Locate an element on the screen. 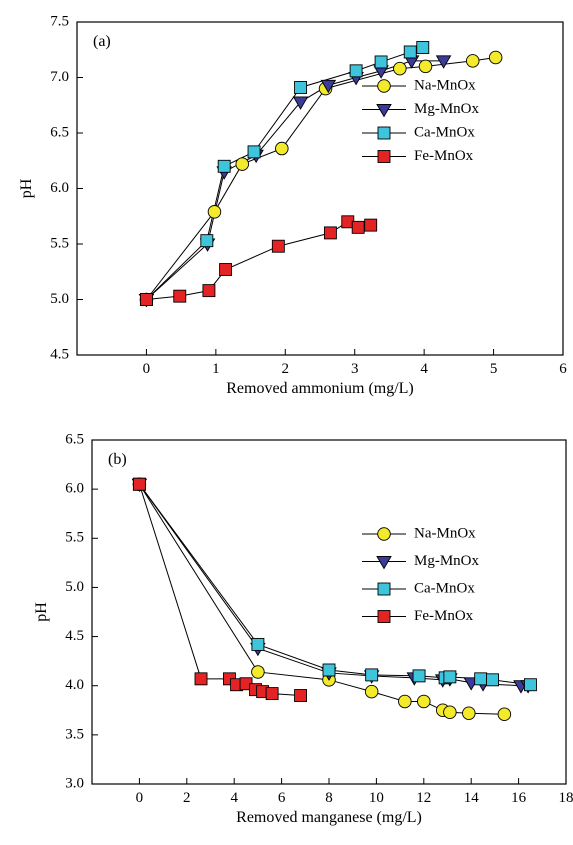  y-tick-label: 3.5 is located at coordinates (74, 734).